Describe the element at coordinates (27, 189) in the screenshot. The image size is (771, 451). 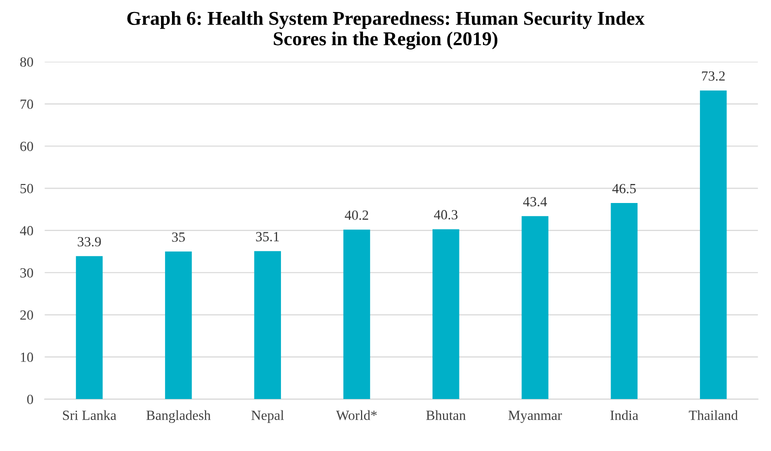
I see `y-tick-label: 50` at that location.